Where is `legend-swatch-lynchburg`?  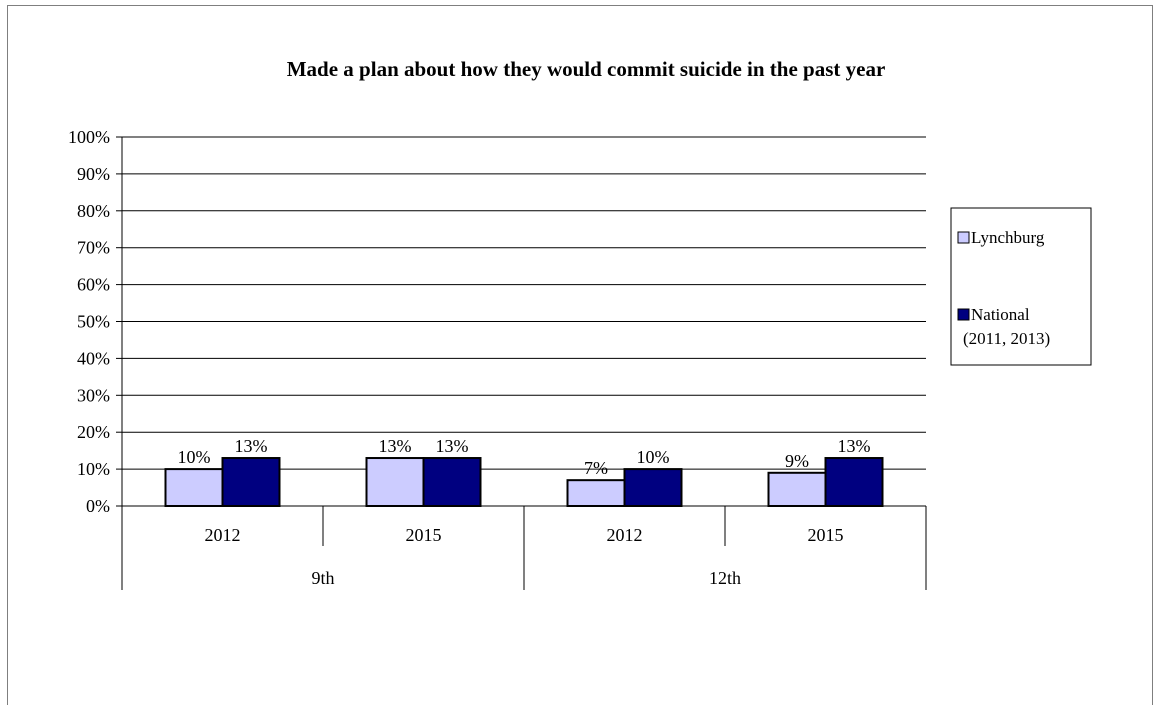 legend-swatch-lynchburg is located at coordinates (963, 237).